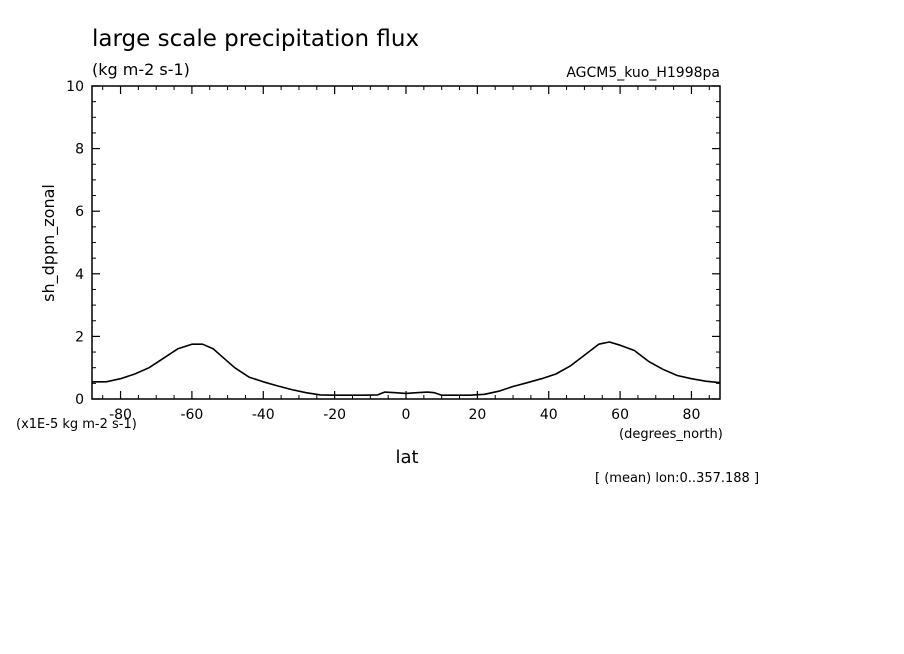  I want to click on chart-units: (kg m-2 s-1), so click(141, 69).